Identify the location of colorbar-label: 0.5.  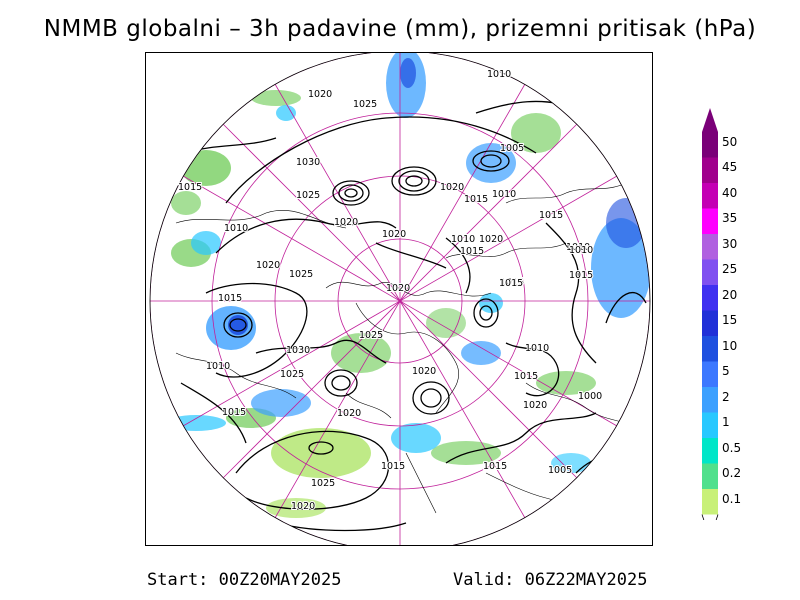
(732, 447).